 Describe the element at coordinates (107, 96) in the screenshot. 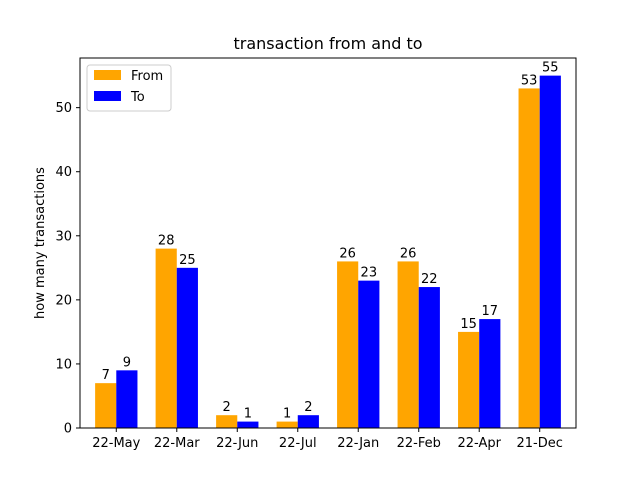

I see `legend-swatch-to` at that location.